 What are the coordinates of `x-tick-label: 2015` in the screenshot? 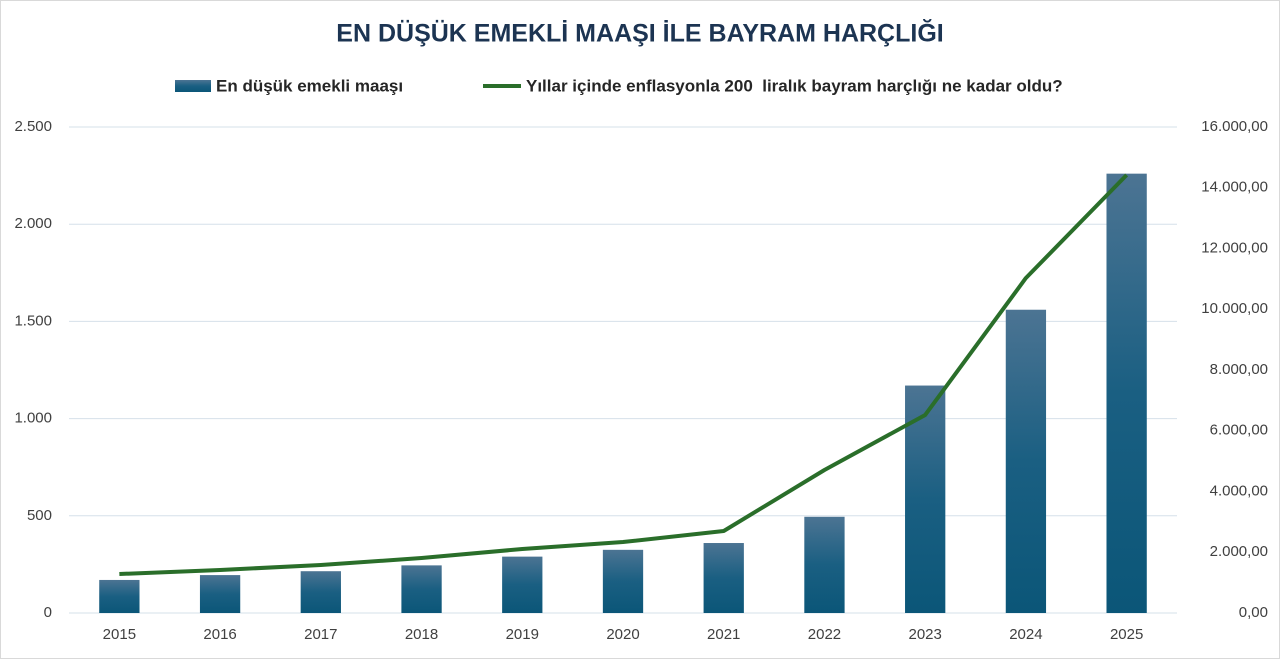 It's located at (119, 634).